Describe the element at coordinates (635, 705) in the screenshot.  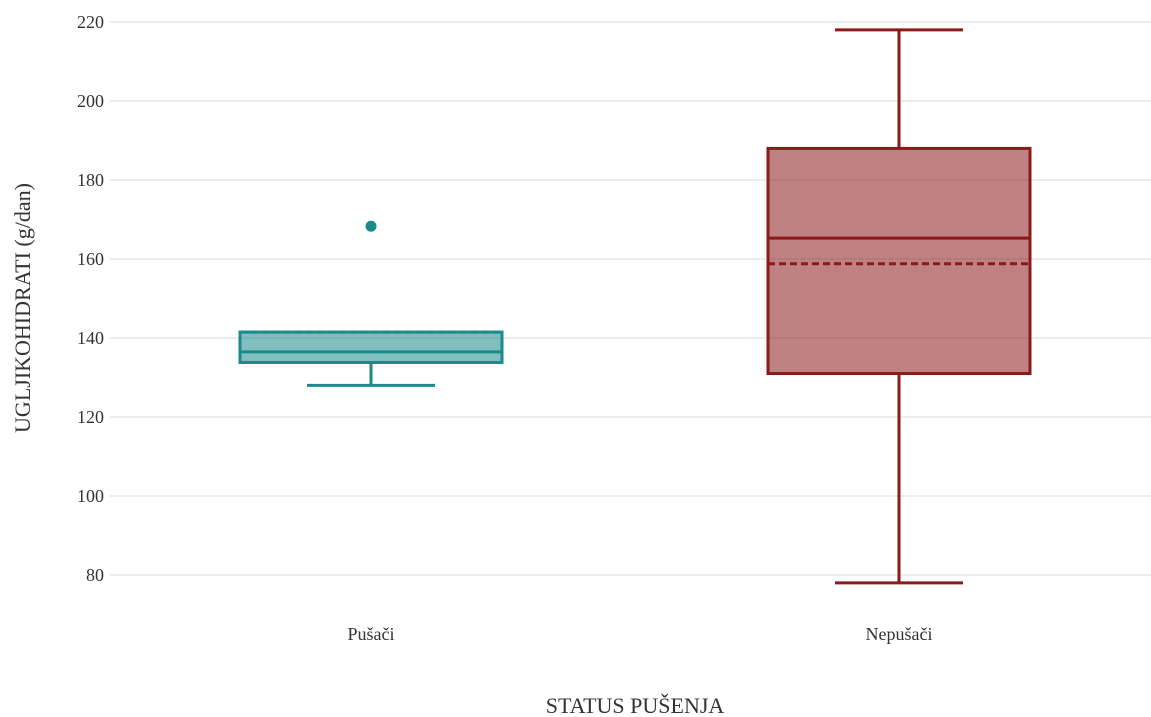
I see `x-axis-title: STATUS PUŠENJA` at that location.